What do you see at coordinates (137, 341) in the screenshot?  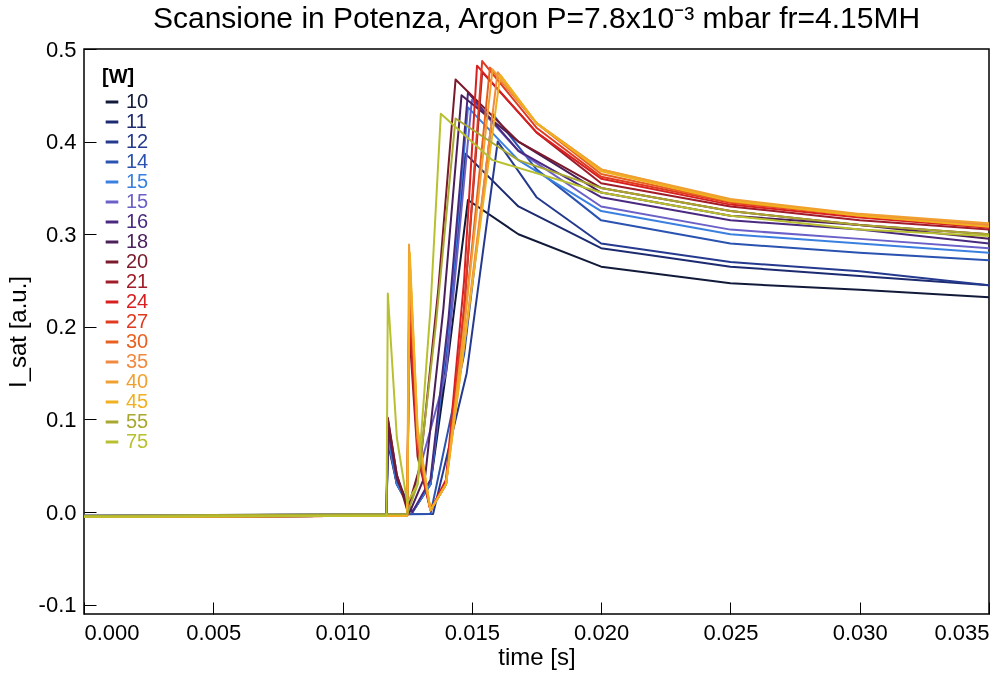 I see `legend-label: 30` at bounding box center [137, 341].